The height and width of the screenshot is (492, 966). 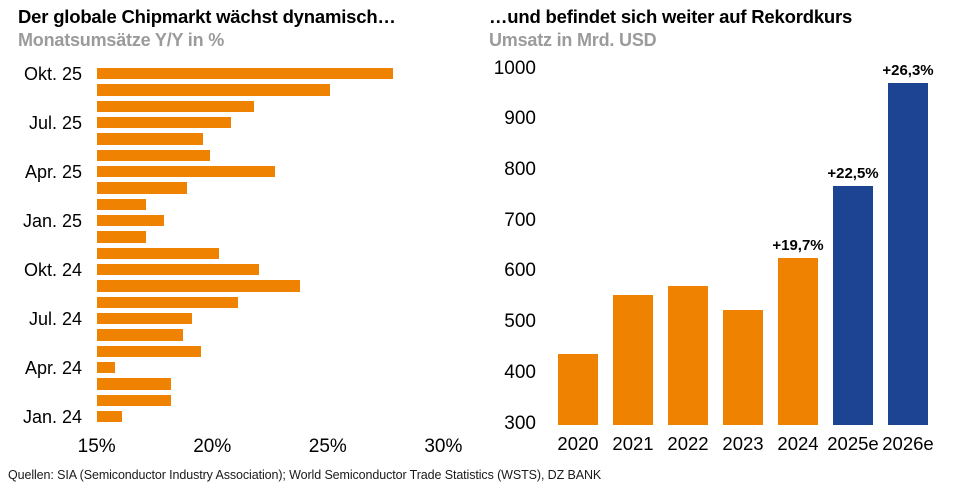 What do you see at coordinates (121, 237) in the screenshot?
I see `left-bar-Dez. 24` at bounding box center [121, 237].